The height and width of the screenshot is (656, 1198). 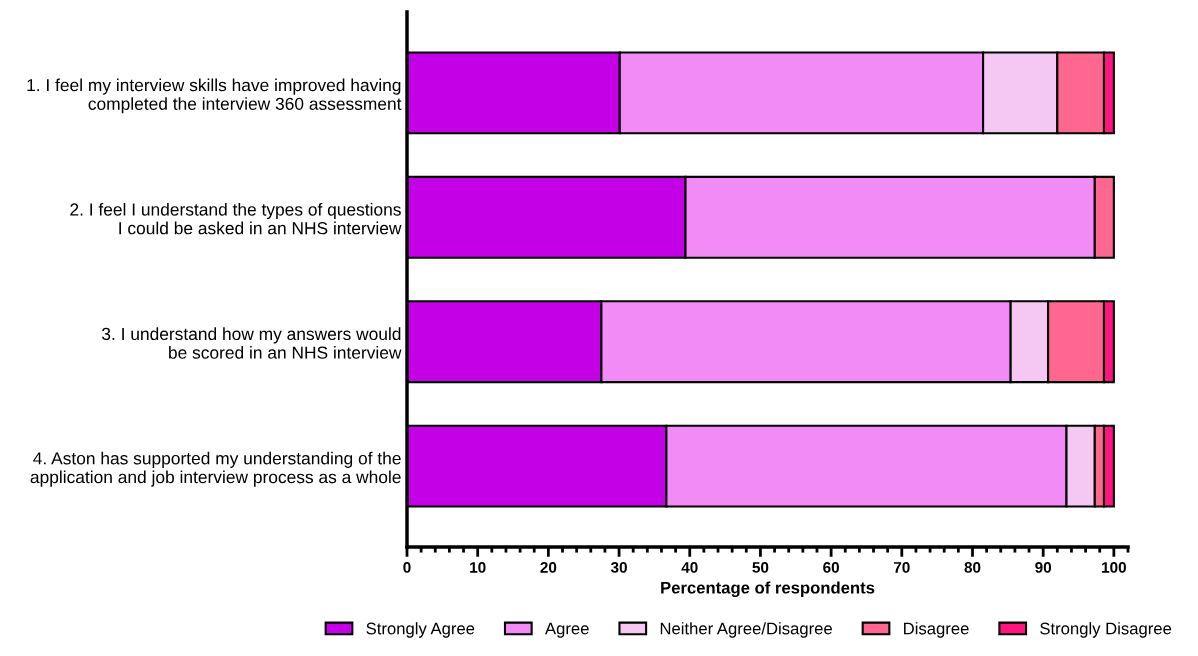 What do you see at coordinates (236, 218) in the screenshot?
I see `y-tick-label: 2. I feel I understand the types of questions I could be asked in an NHS interview` at bounding box center [236, 218].